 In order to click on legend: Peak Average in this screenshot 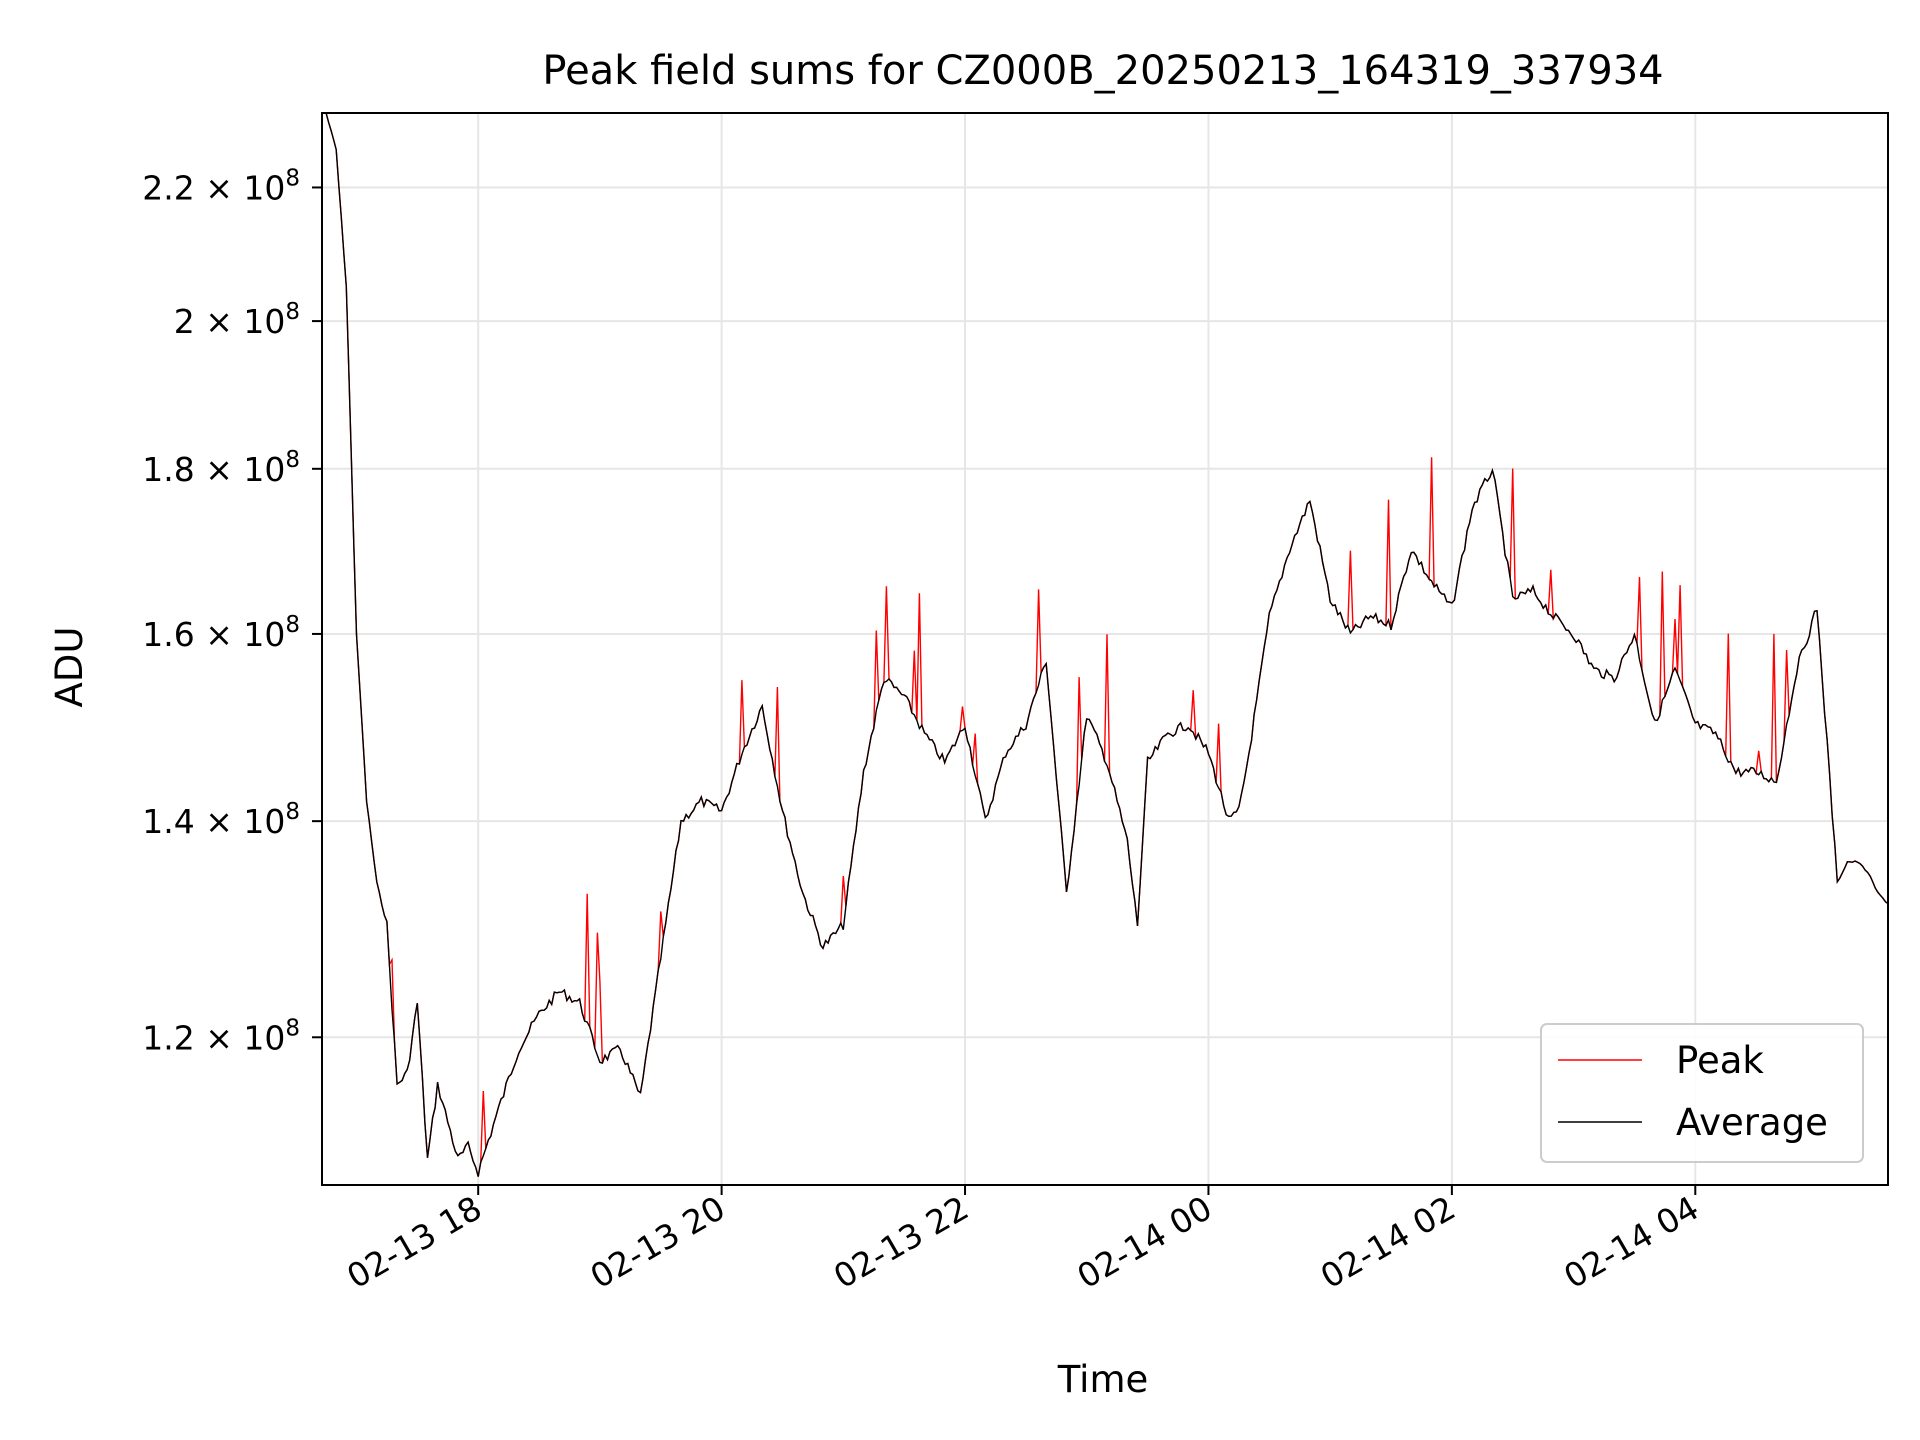, I will do `click(1702, 1093)`.